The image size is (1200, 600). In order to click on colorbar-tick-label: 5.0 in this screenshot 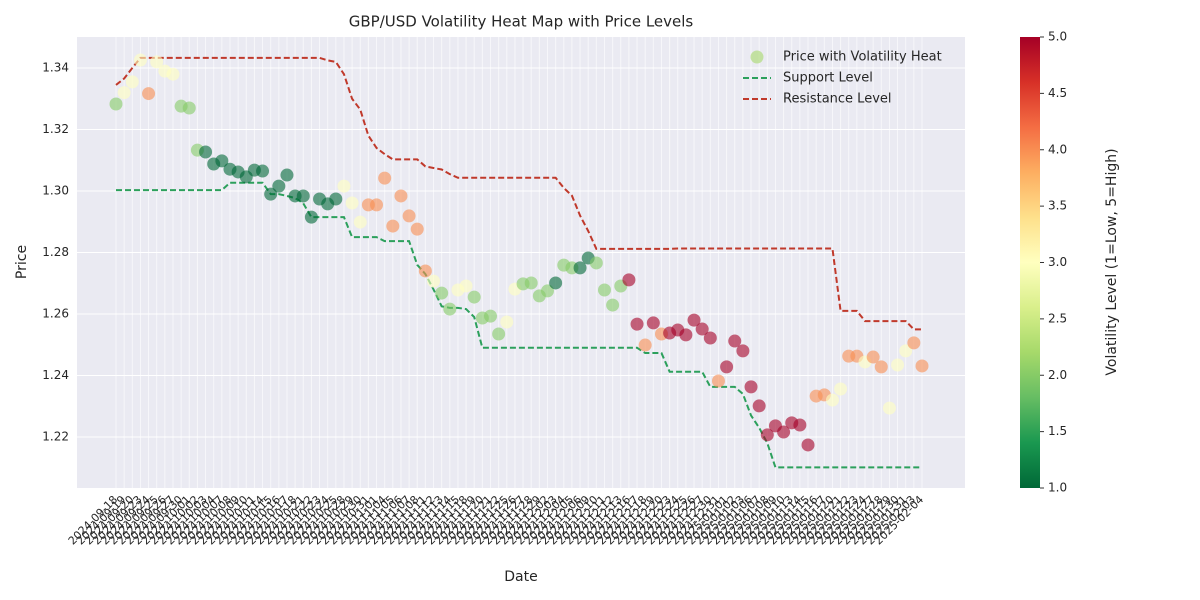, I will do `click(1057, 37)`.